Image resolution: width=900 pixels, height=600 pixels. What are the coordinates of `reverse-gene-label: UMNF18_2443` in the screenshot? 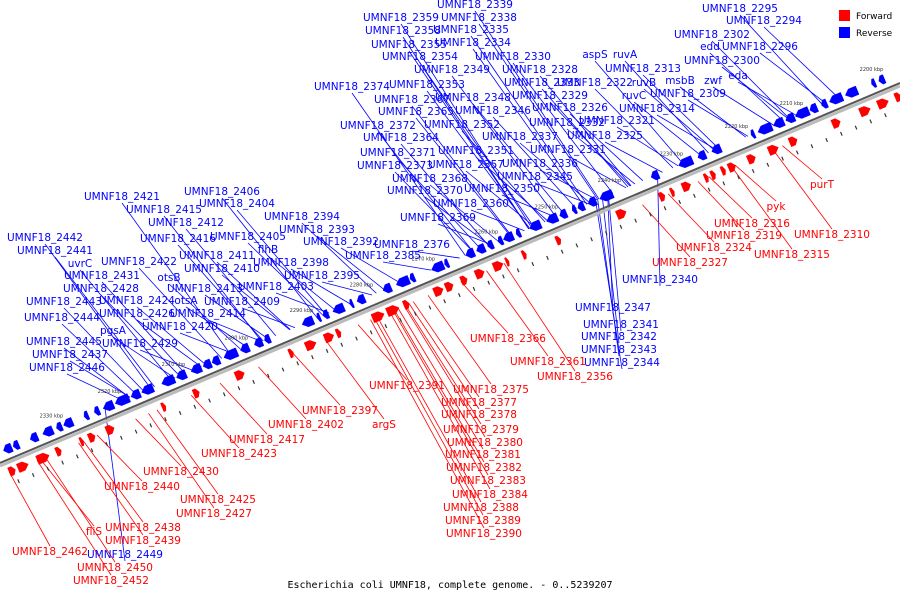 It's located at (64, 302).